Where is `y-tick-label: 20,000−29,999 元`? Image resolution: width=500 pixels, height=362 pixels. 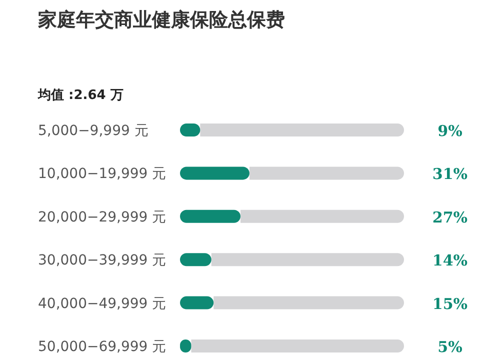 y-tick-label: 20,000−29,999 元 is located at coordinates (102, 217).